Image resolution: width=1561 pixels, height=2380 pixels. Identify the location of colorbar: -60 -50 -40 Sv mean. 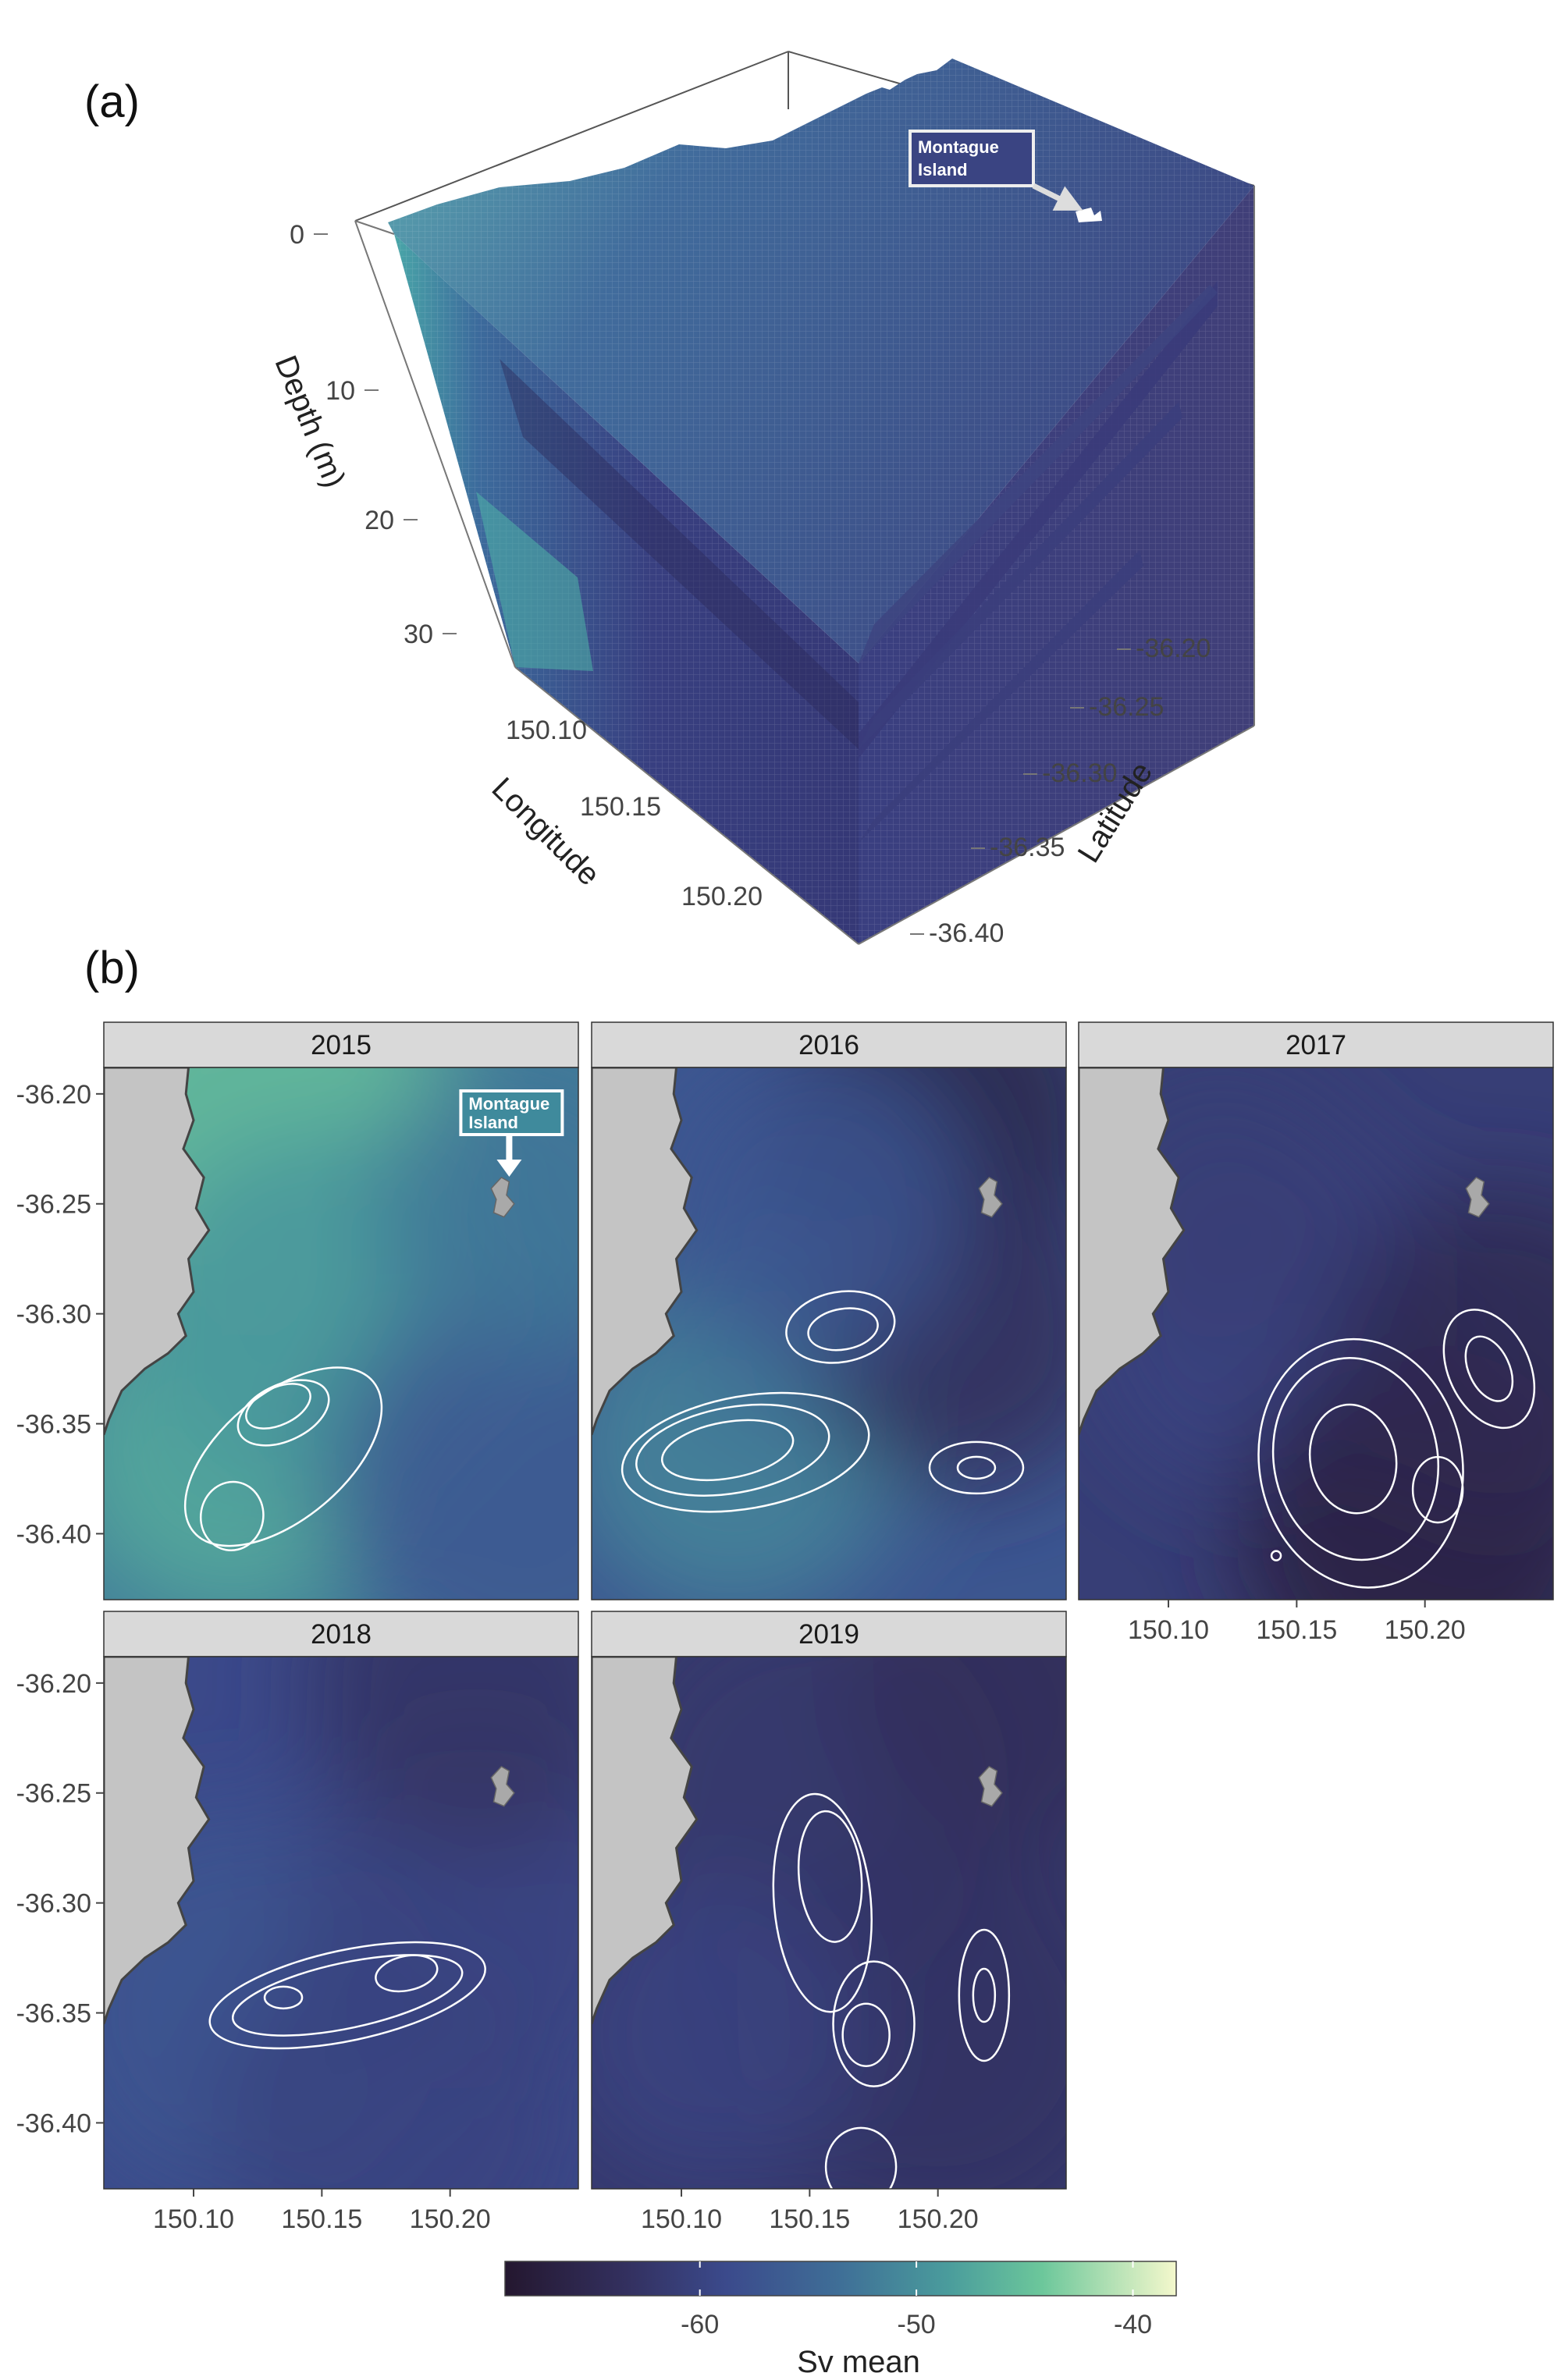
(840, 2320).